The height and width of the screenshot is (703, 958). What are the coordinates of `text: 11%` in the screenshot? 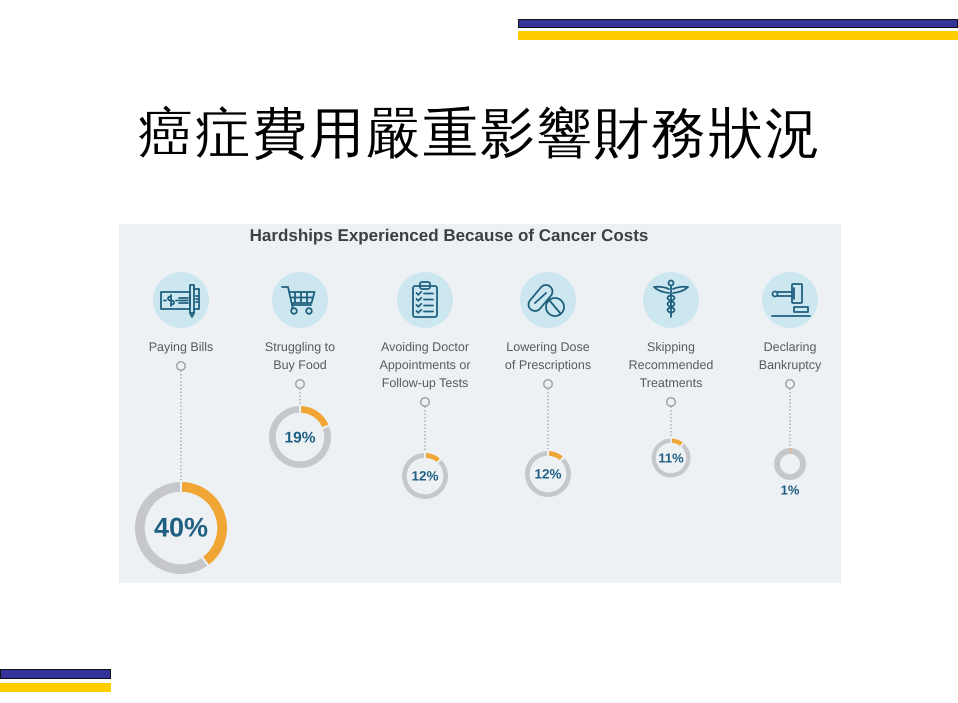 It's located at (671, 458).